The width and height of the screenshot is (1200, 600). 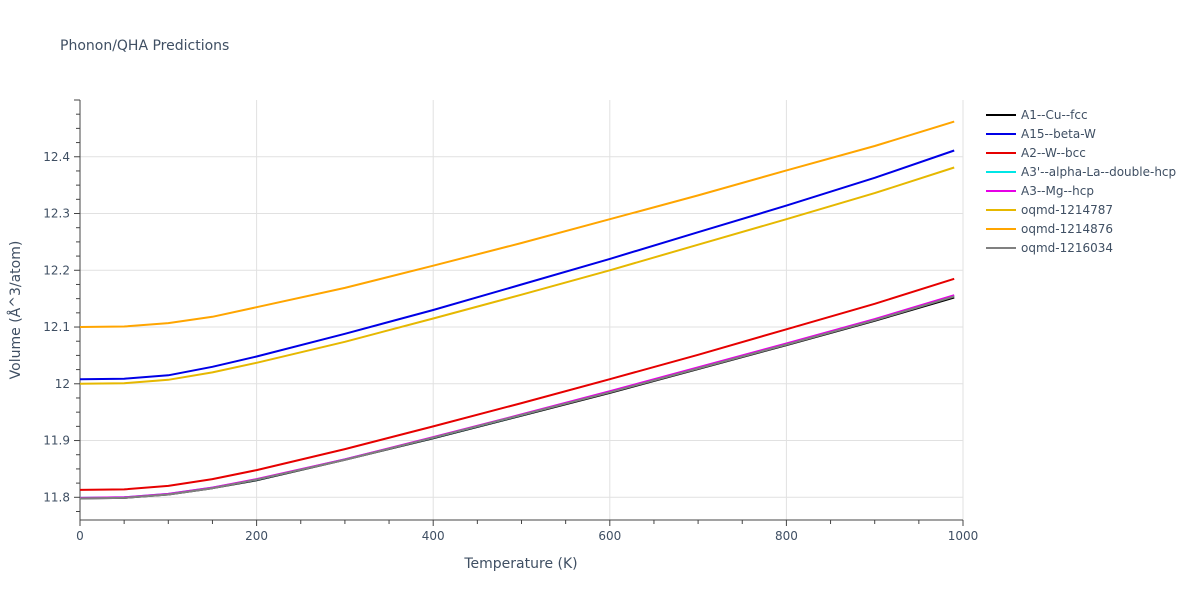 I want to click on legend-label: A15--beta-W, so click(x=1058, y=134).